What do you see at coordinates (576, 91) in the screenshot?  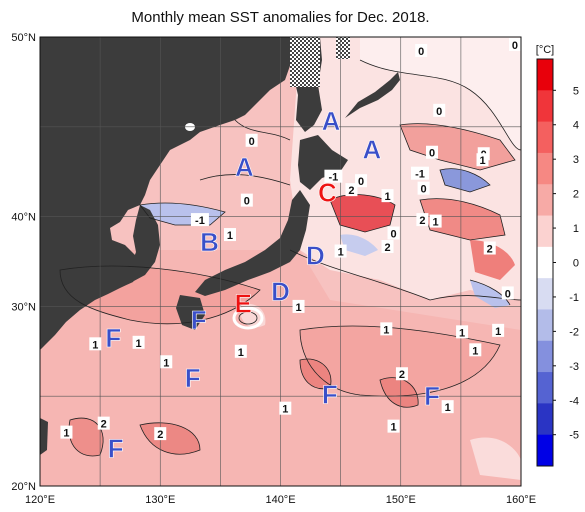 I see `colorbar-label: 5` at bounding box center [576, 91].